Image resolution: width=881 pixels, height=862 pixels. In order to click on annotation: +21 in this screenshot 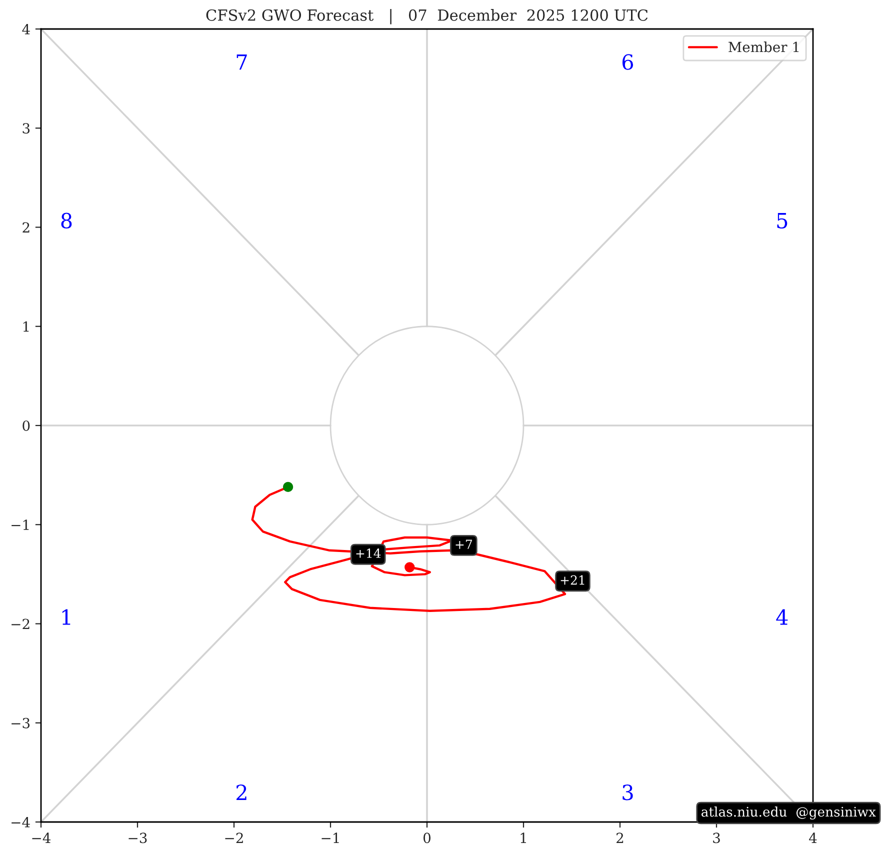, I will do `click(572, 580)`.